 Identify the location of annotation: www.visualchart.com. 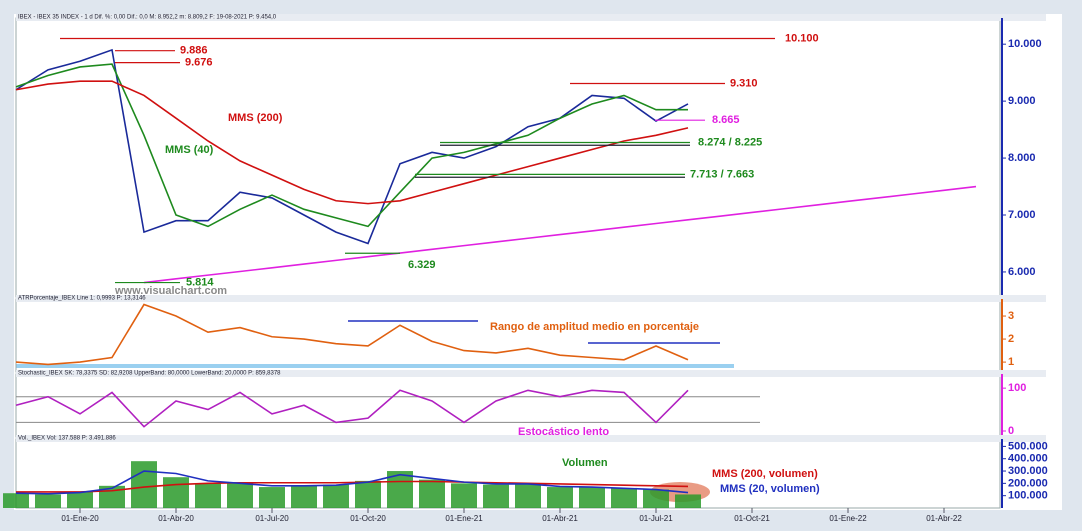
(170, 291).